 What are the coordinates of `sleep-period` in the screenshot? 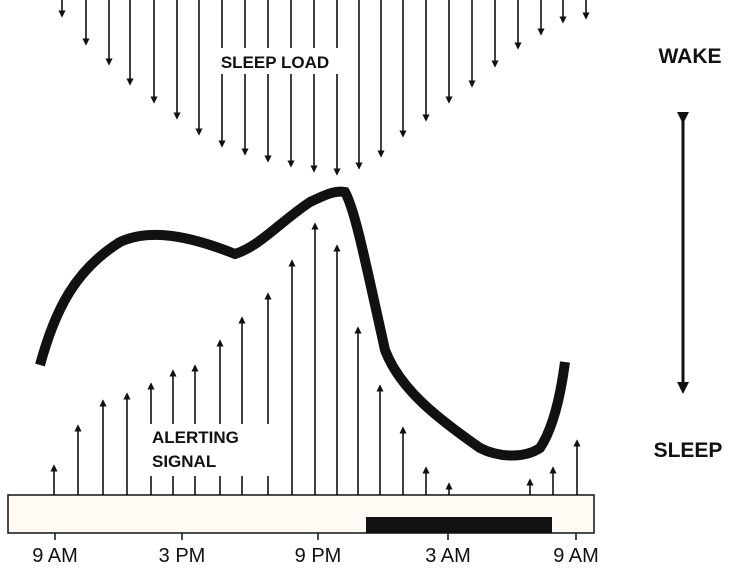 It's located at (459, 525).